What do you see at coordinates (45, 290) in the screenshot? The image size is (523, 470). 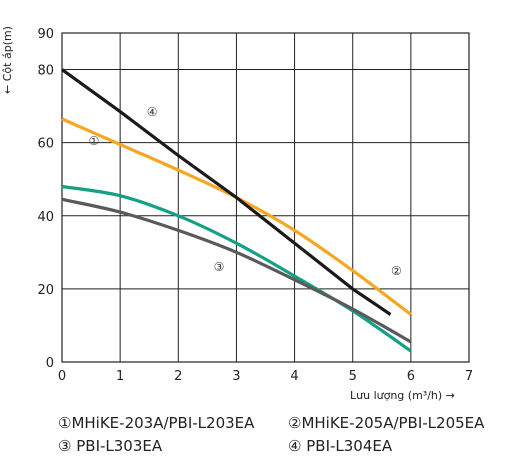 I see `y-tick-label: 20` at bounding box center [45, 290].